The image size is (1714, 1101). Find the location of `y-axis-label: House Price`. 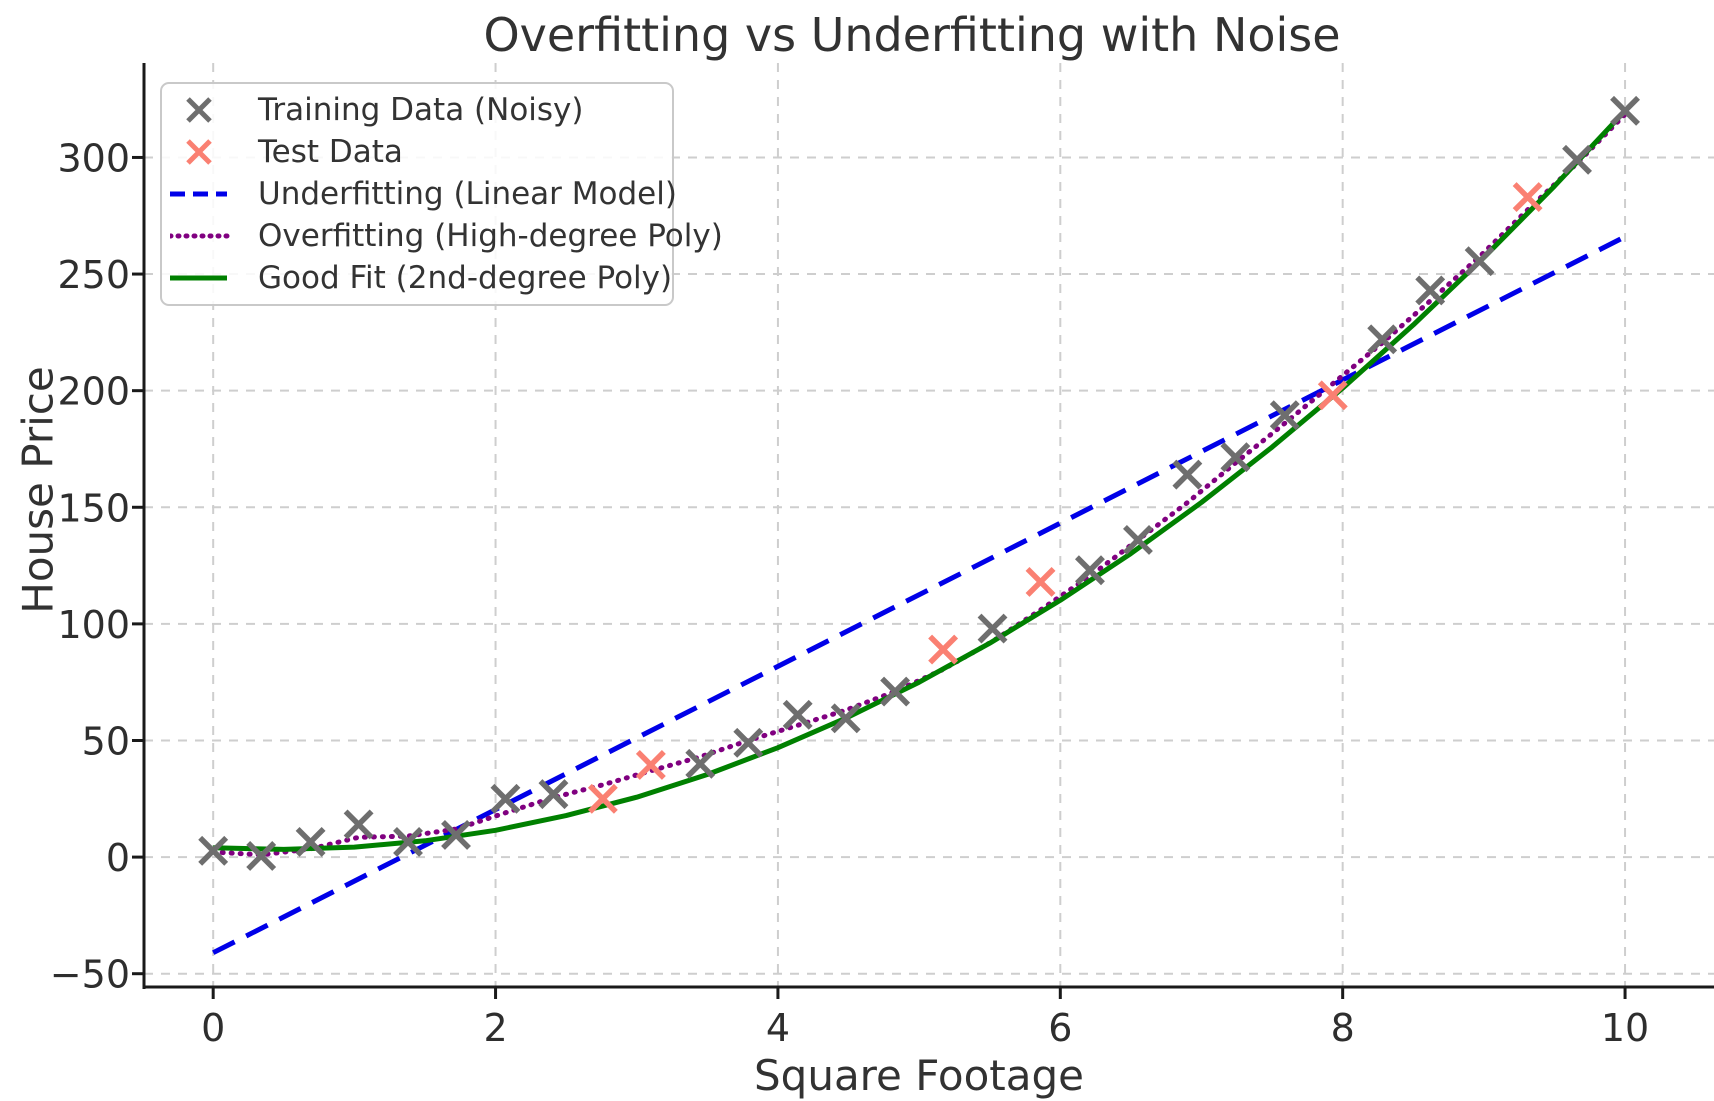

y-axis-label: House Price is located at coordinates (38, 490).